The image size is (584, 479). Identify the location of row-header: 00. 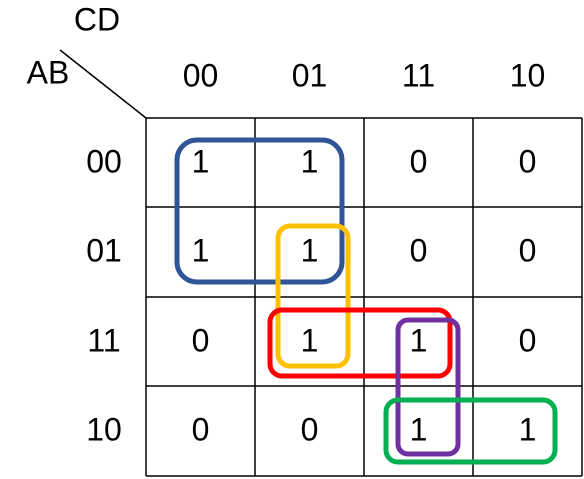
(104, 161).